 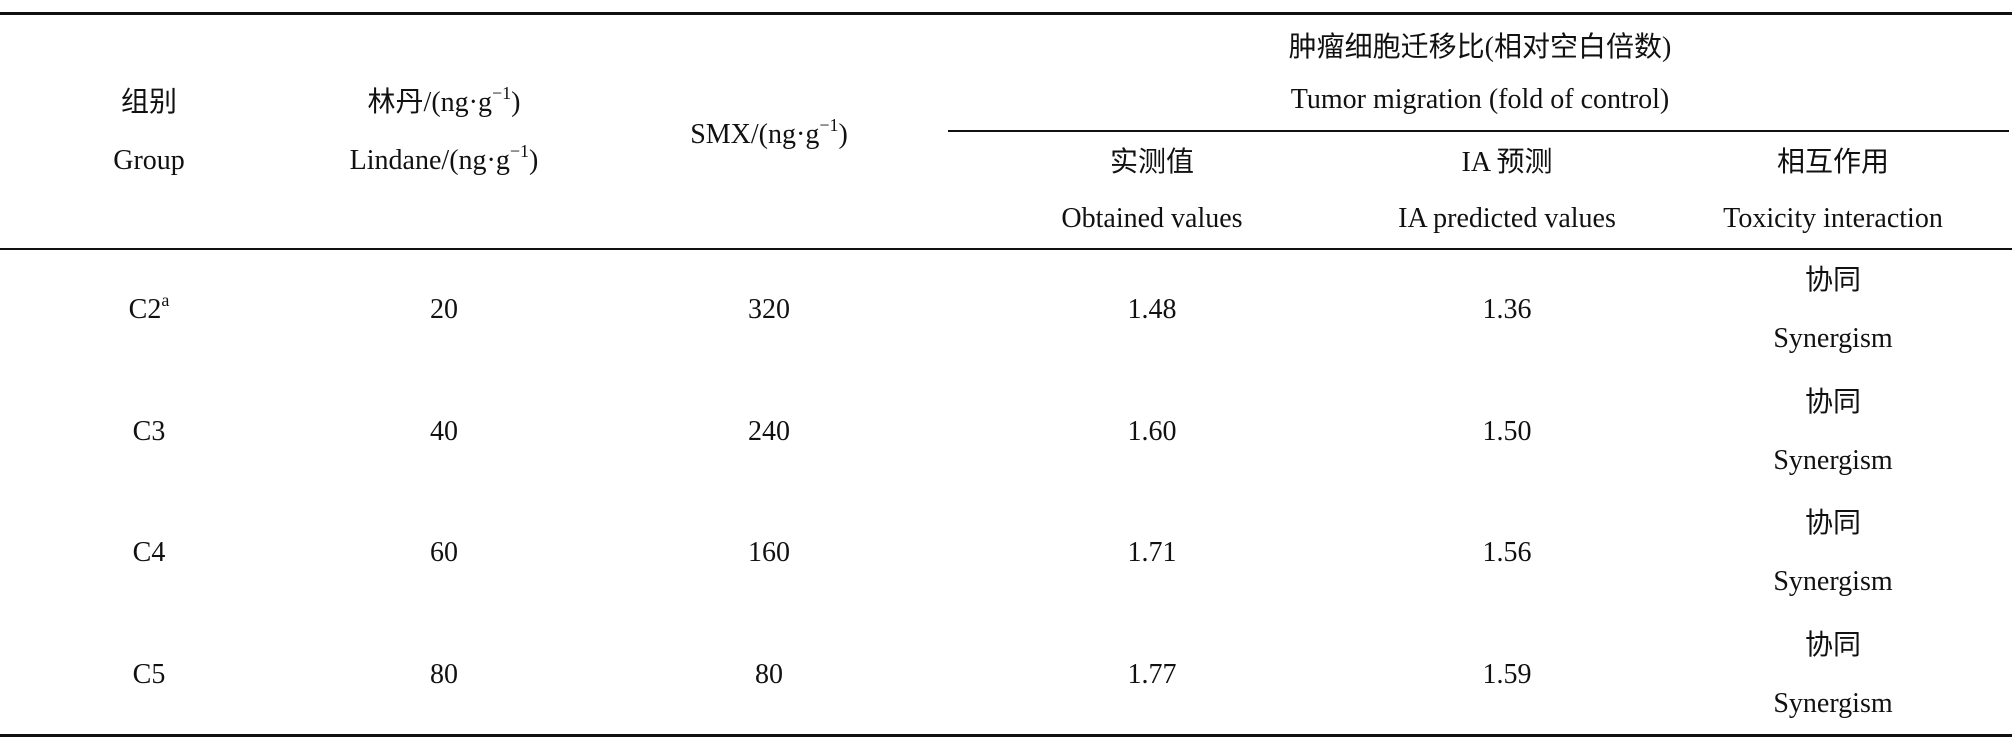 I want to click on header-interaction-en: Toxicity interaction, so click(x=1833, y=218).